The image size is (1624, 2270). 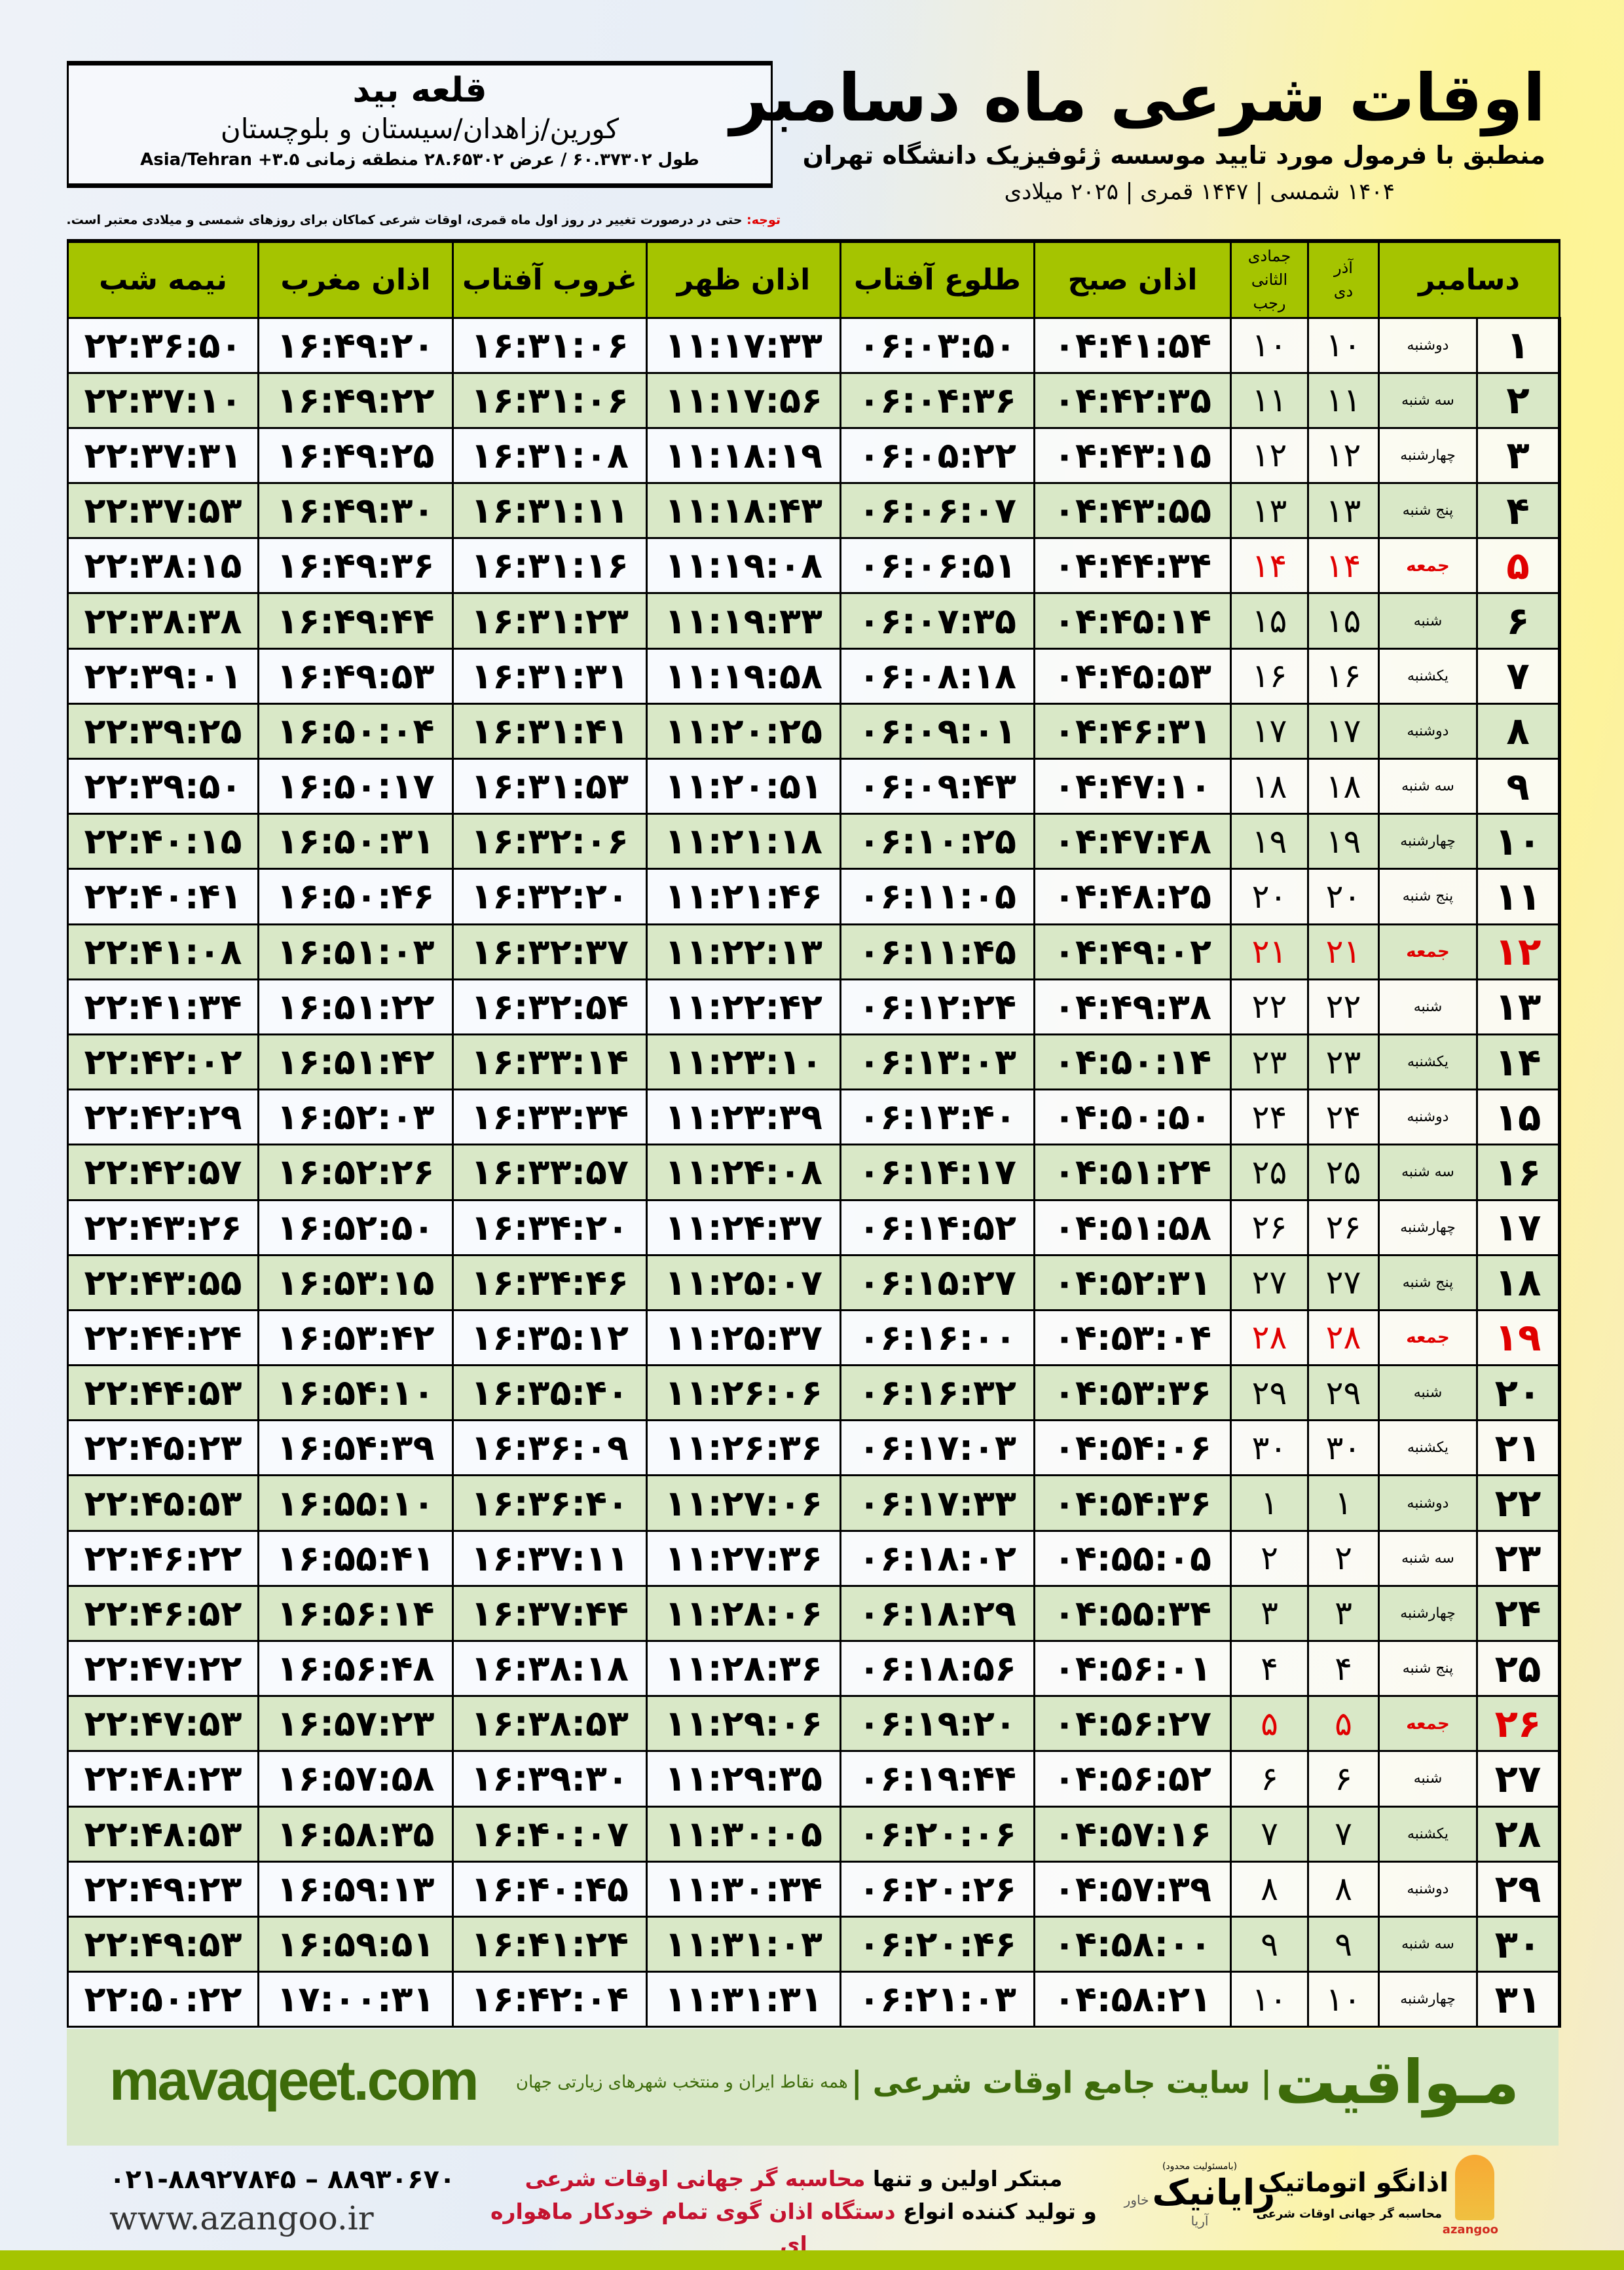 I want to click on sunrise-time: ۰۶:۱۳:۰۳, so click(x=937, y=1062).